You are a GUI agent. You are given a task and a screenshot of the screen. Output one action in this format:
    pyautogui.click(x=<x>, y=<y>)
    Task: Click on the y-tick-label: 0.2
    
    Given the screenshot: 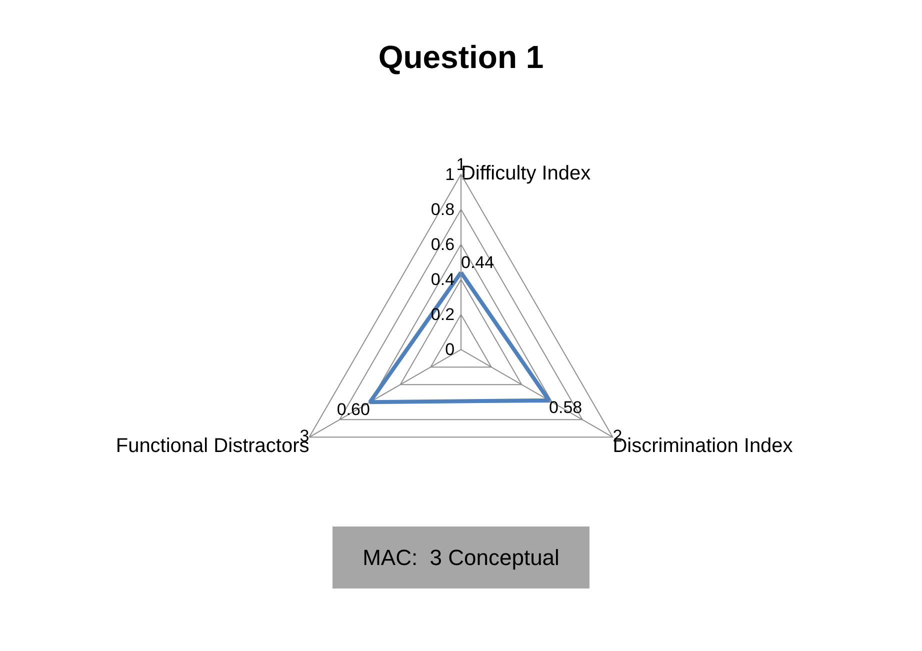 What is the action you would take?
    pyautogui.click(x=442, y=314)
    